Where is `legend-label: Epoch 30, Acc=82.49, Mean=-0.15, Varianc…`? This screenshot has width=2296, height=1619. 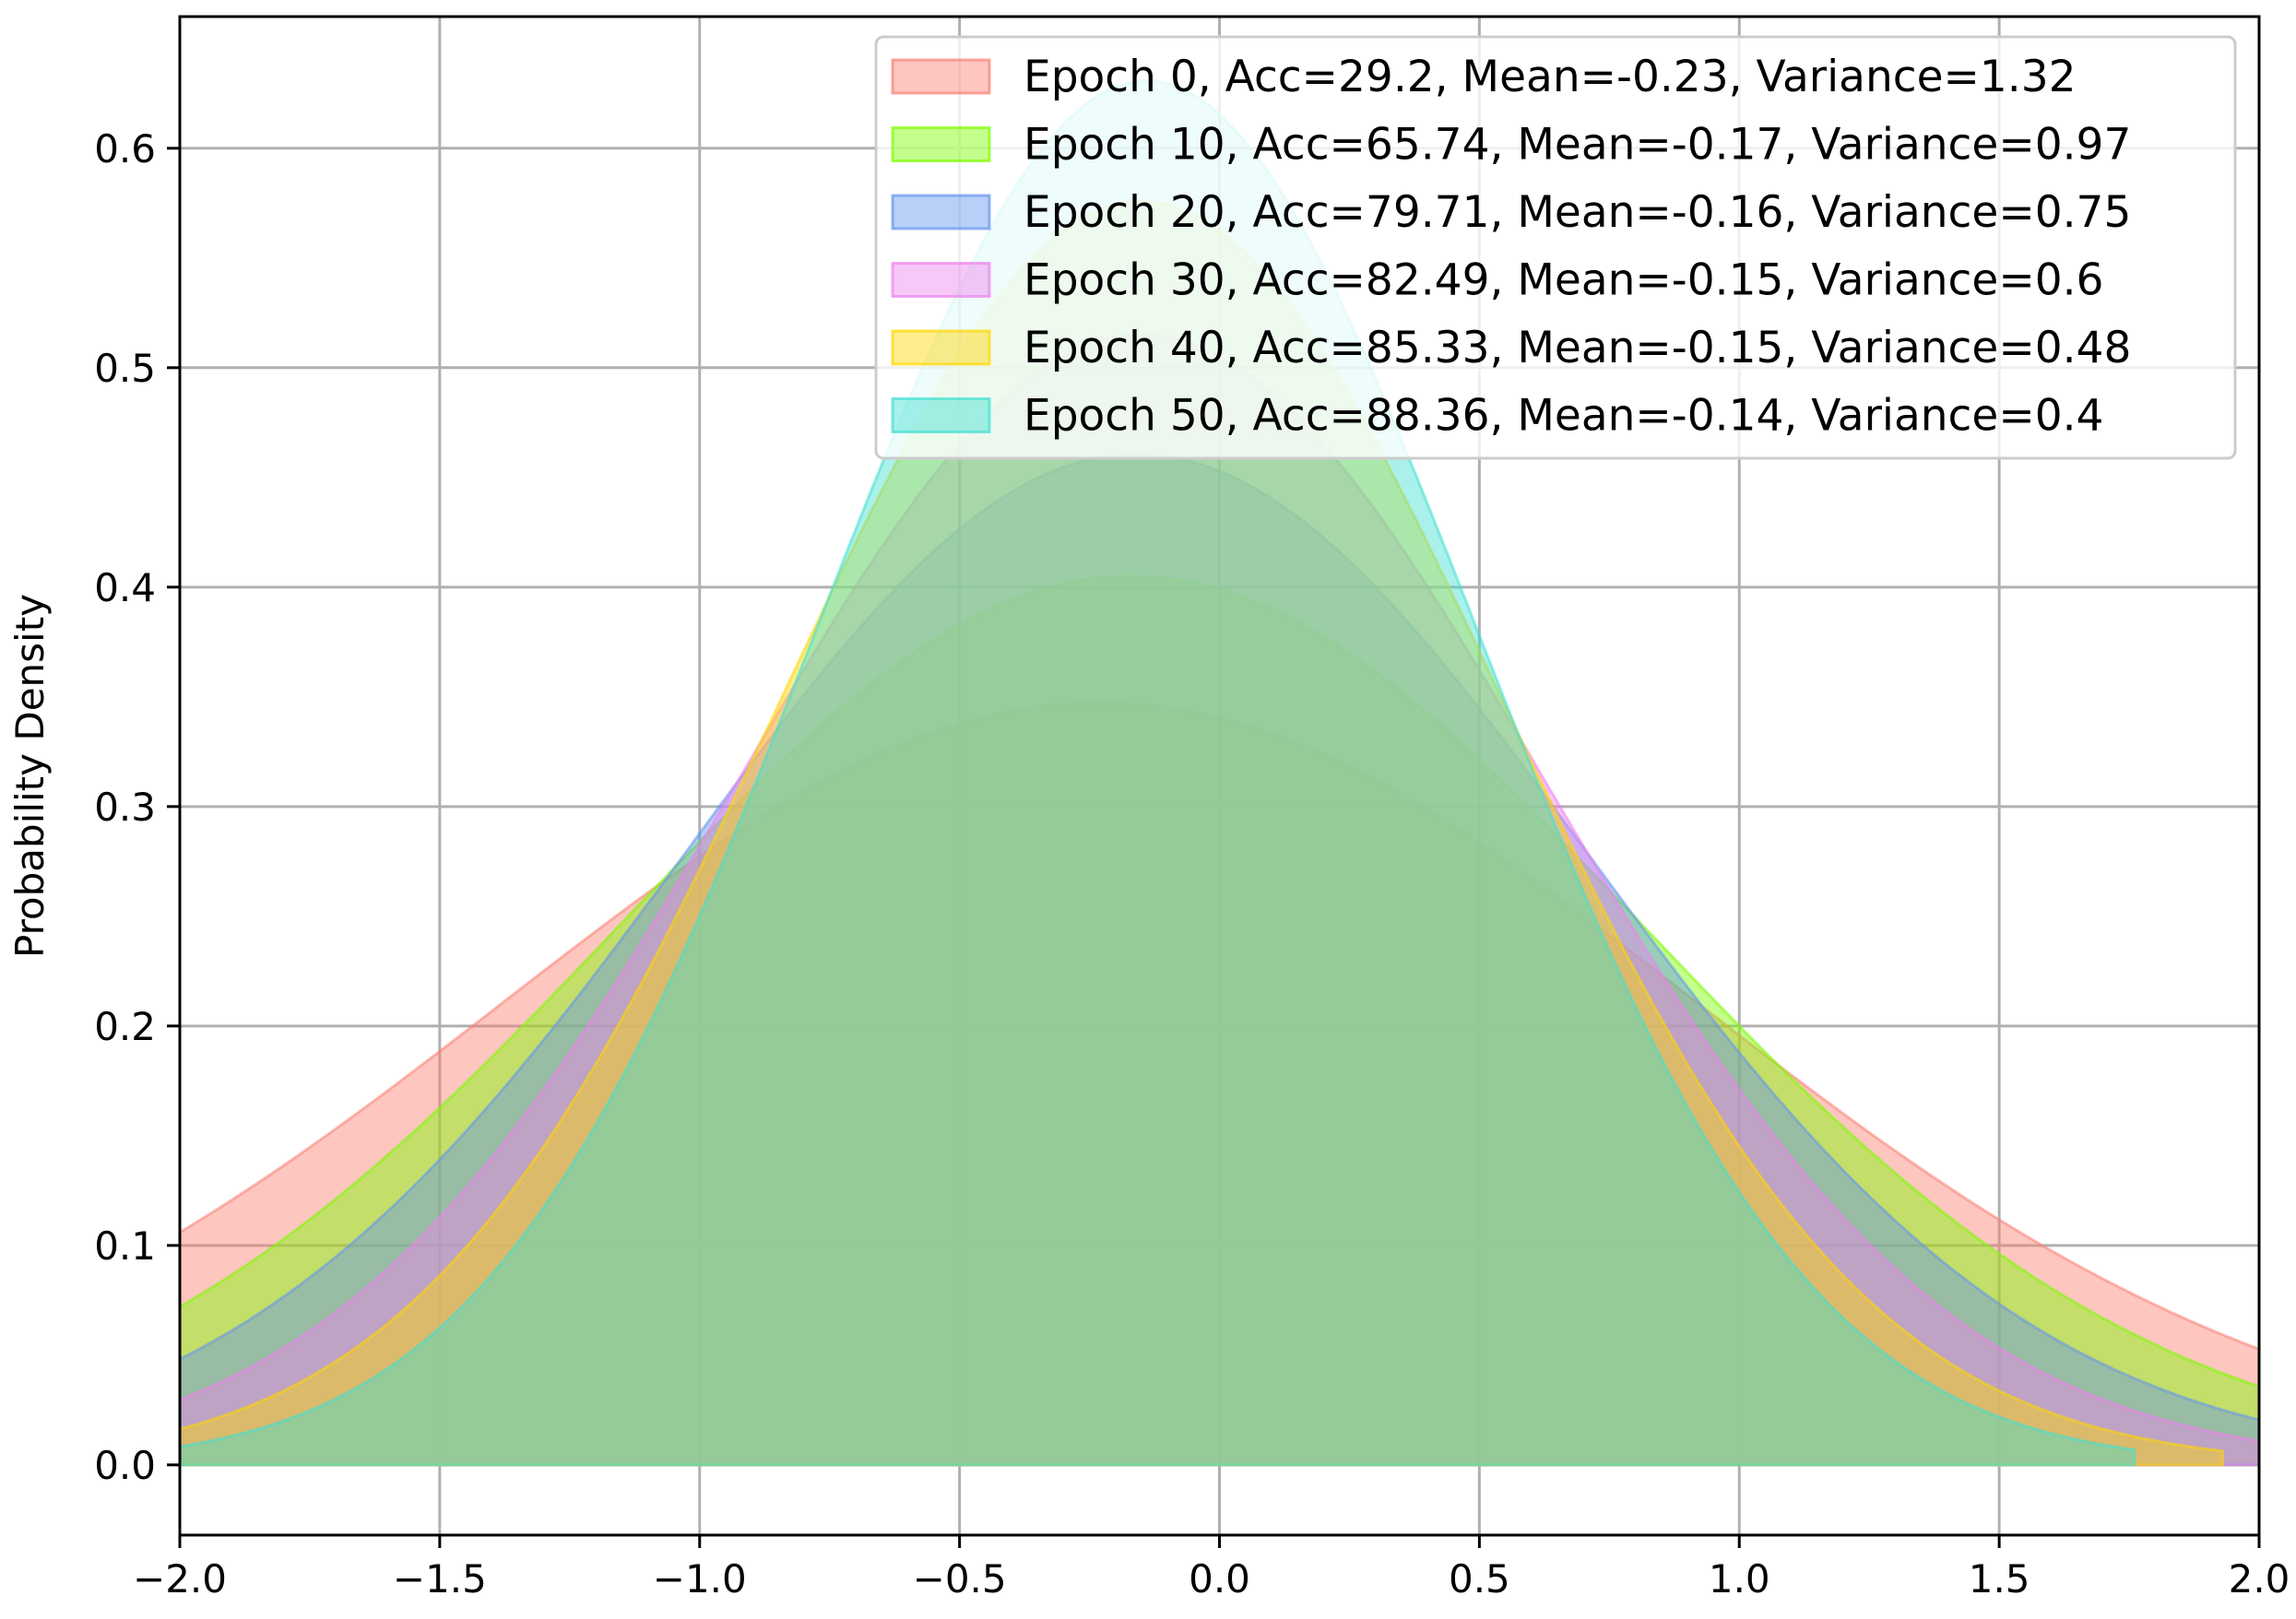 legend-label: Epoch 30, Acc=82.49, Mean=-0.15, Varianc… is located at coordinates (1563, 280).